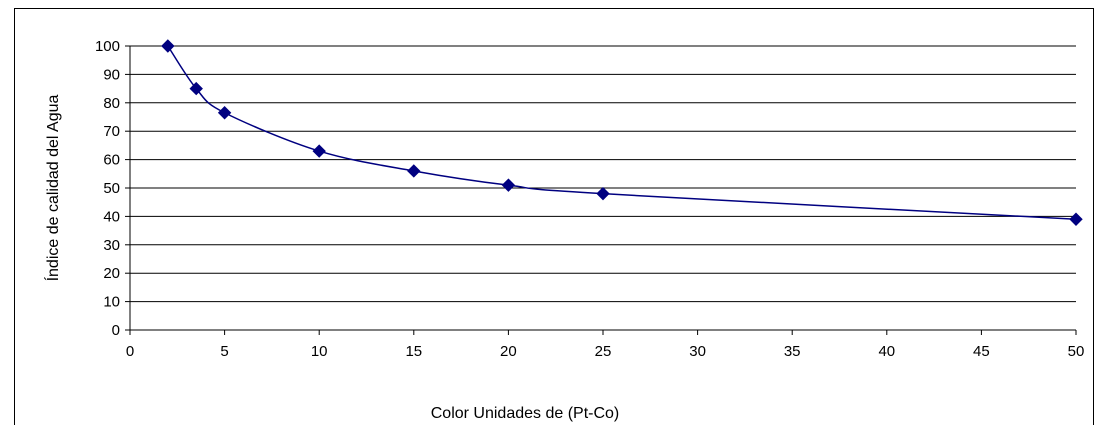  I want to click on x-tick-label: 10, so click(319, 351).